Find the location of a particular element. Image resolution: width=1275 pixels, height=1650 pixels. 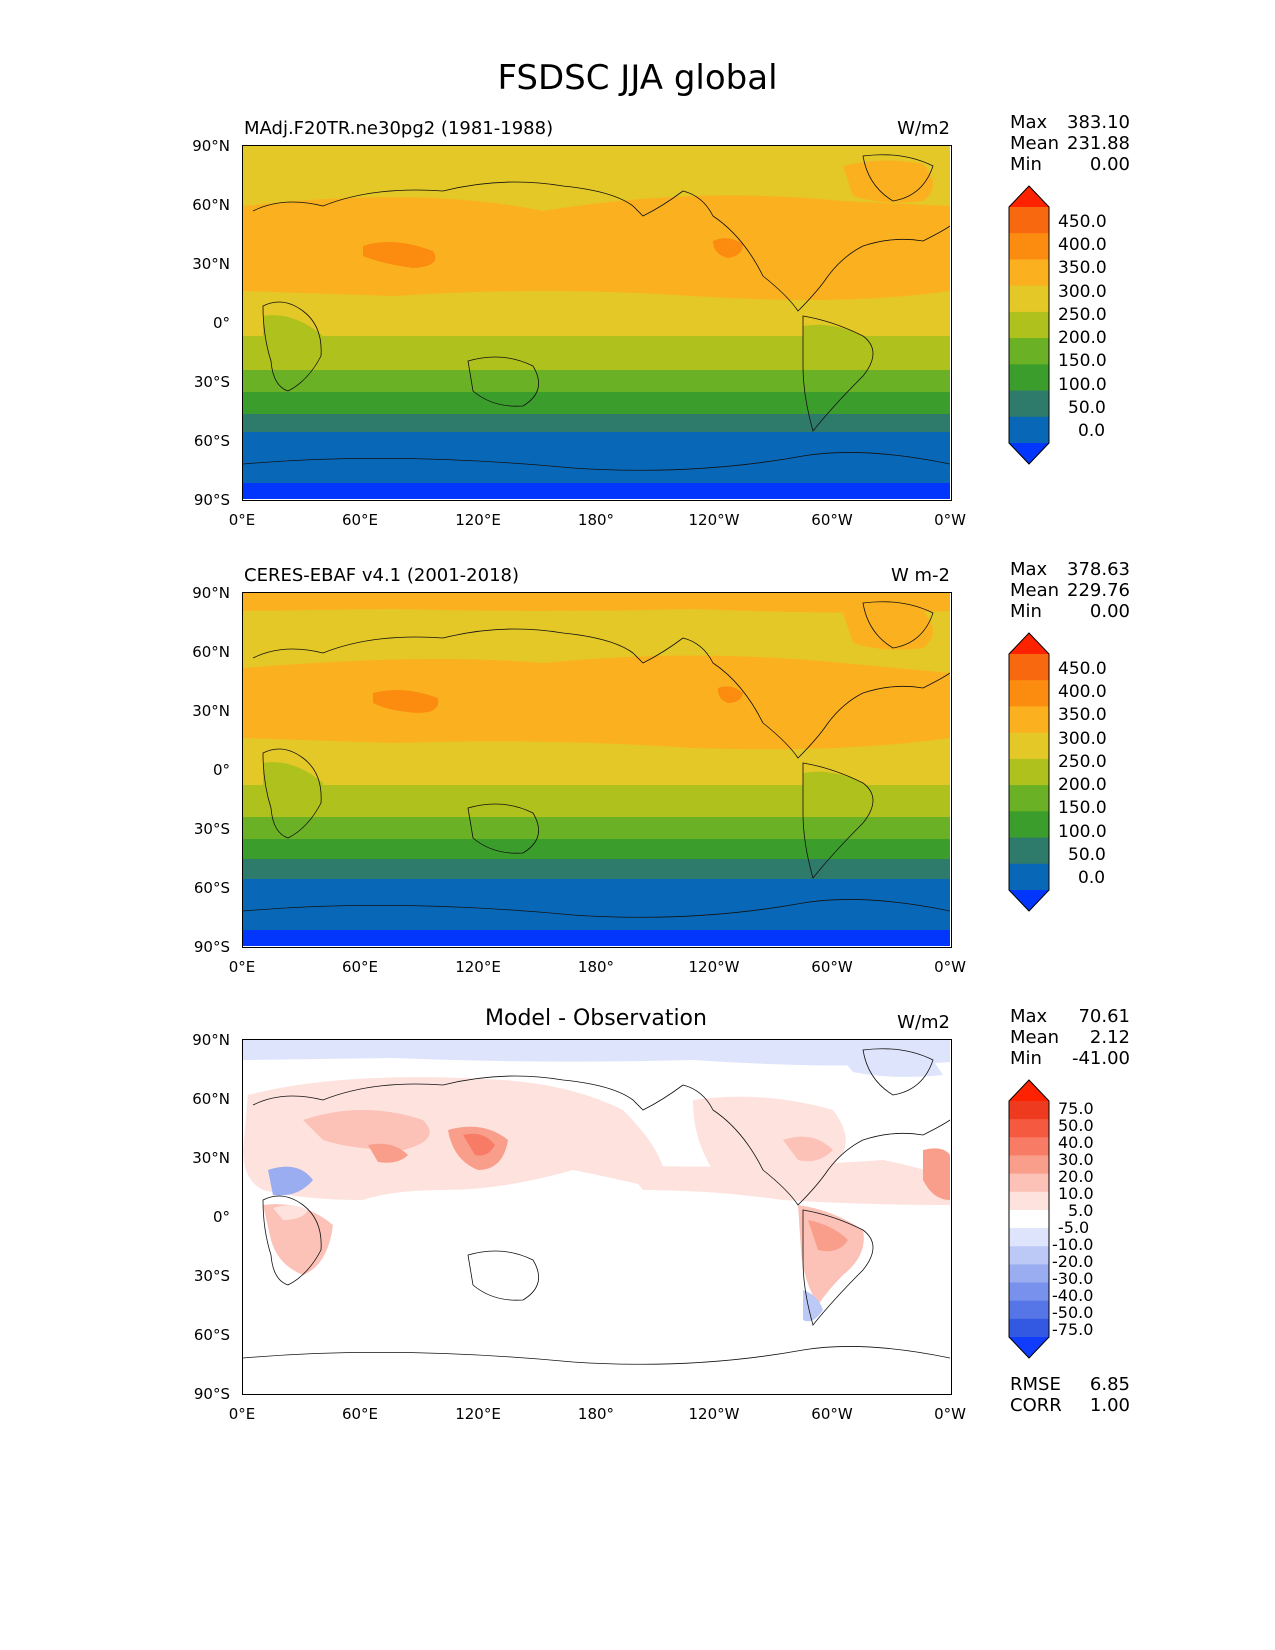

panel1-units: W/m2 is located at coordinates (923, 128).